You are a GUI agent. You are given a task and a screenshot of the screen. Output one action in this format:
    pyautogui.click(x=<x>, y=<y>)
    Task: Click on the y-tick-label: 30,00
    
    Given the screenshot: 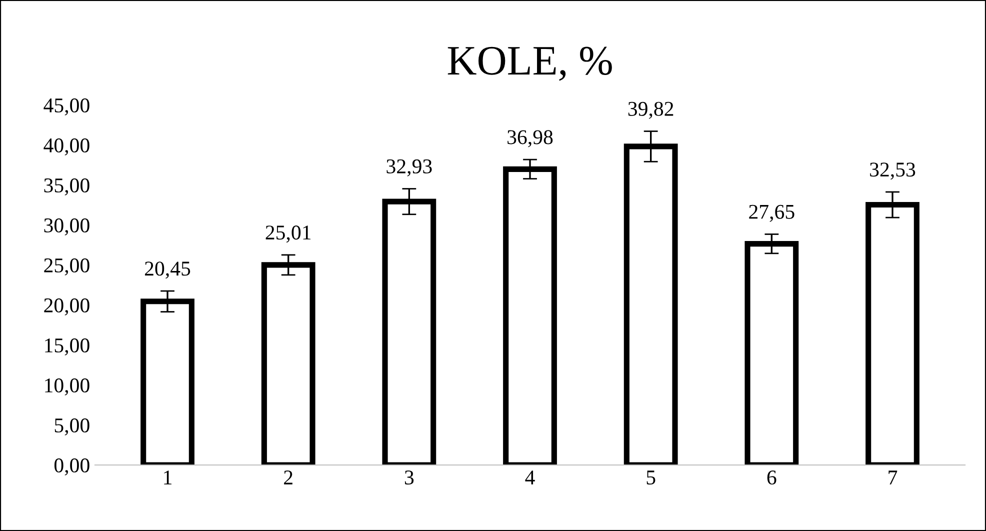 What is the action you would take?
    pyautogui.click(x=67, y=227)
    